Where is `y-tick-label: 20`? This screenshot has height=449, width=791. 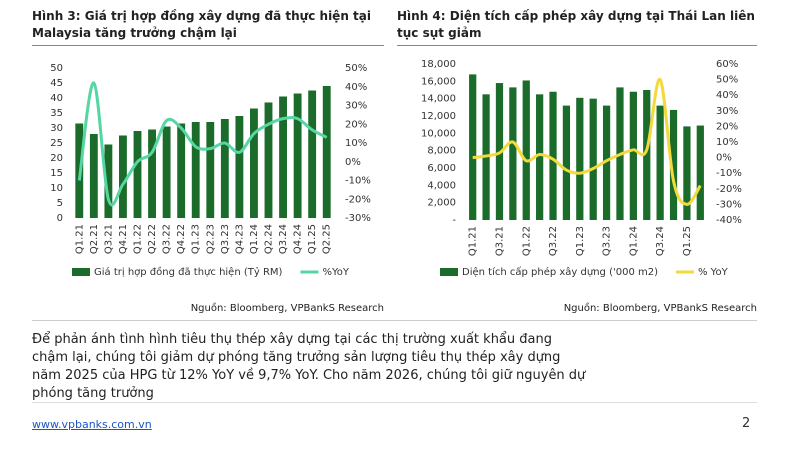 y-tick-label: 20 is located at coordinates (56, 158).